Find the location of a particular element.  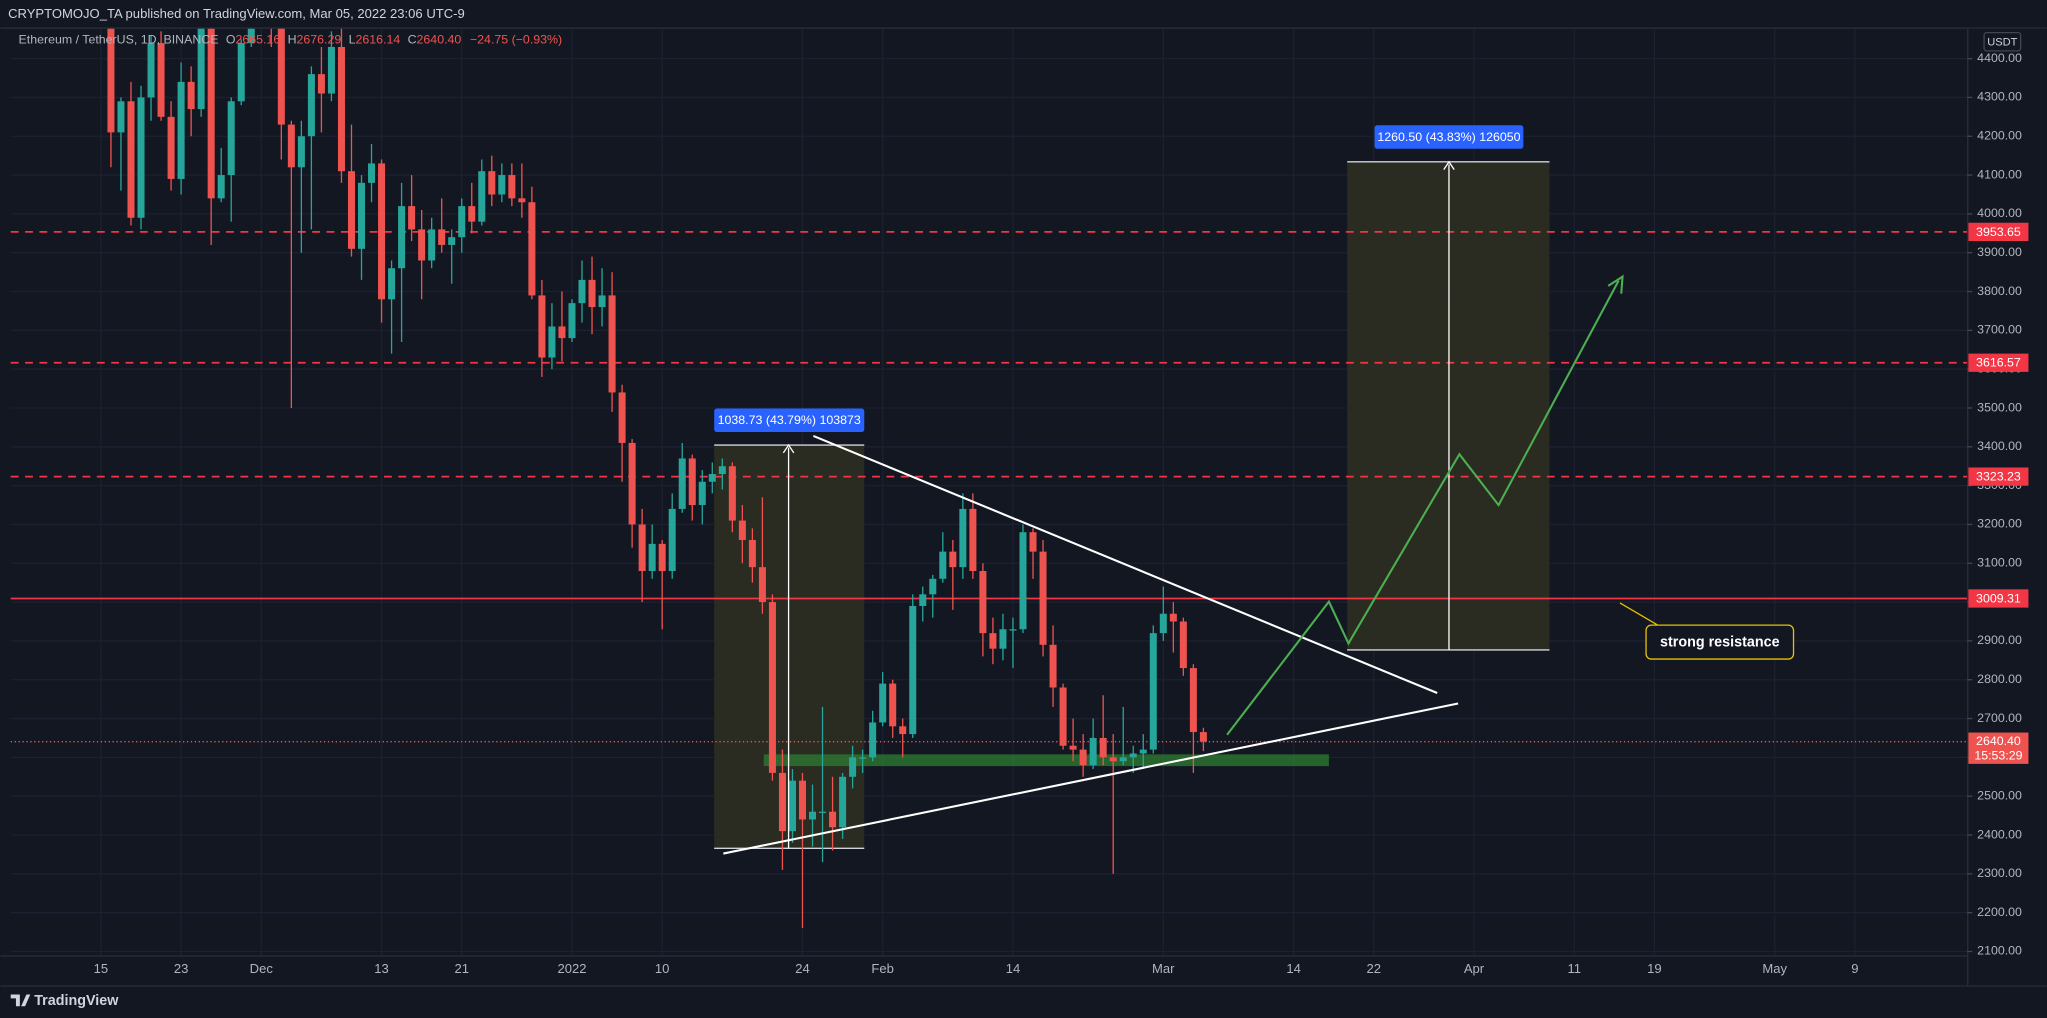

ohlc-key: C is located at coordinates (412, 40).